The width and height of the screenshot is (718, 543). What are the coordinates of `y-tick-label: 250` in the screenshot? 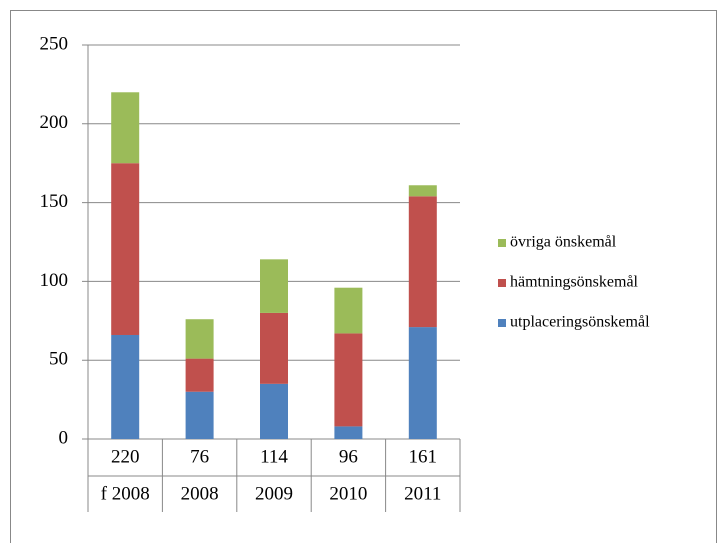 It's located at (54, 43).